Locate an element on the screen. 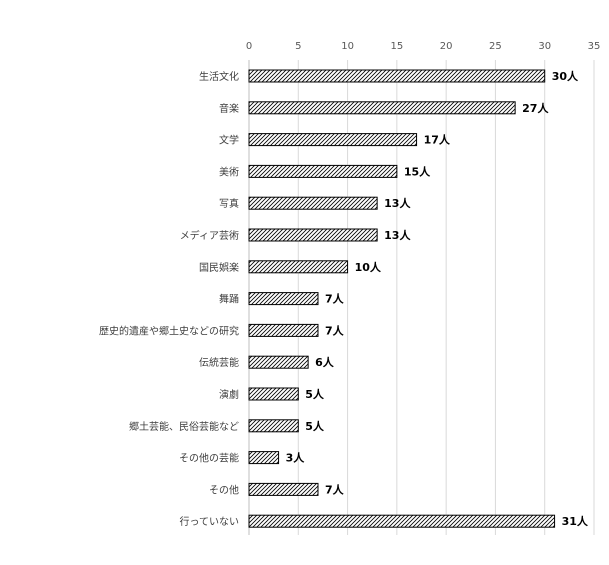  data-label: 3人 is located at coordinates (296, 458).